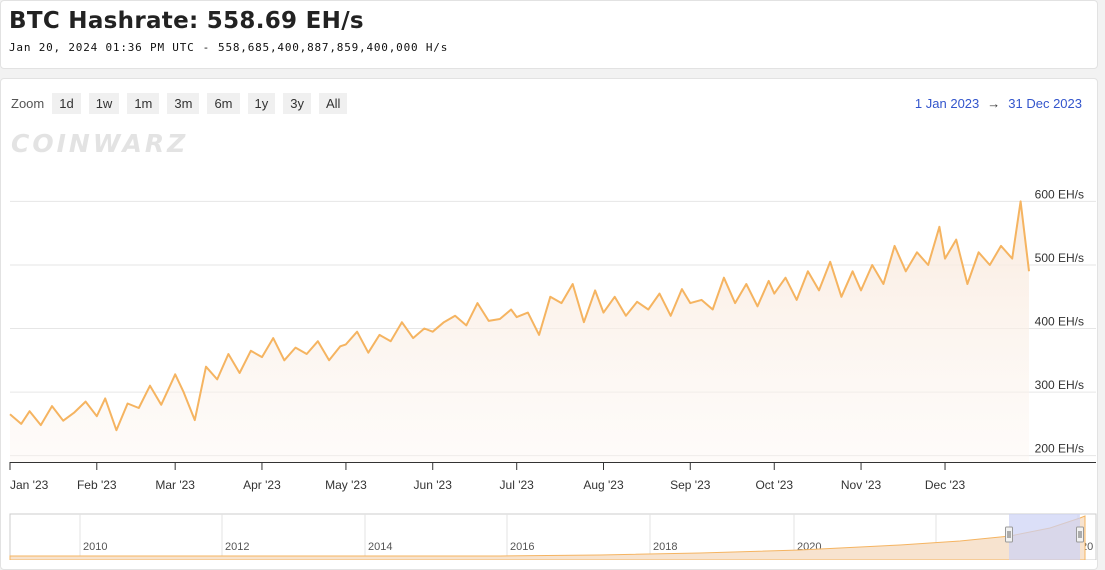  I want to click on navigator-year-label: 2016, so click(522, 547).